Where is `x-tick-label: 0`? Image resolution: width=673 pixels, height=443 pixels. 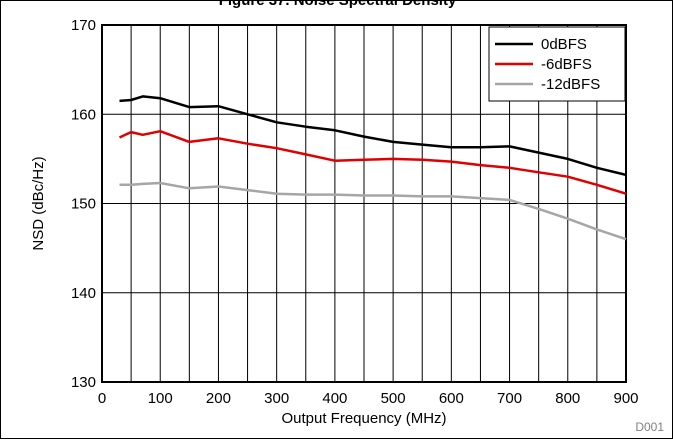
x-tick-label: 0 is located at coordinates (102, 398).